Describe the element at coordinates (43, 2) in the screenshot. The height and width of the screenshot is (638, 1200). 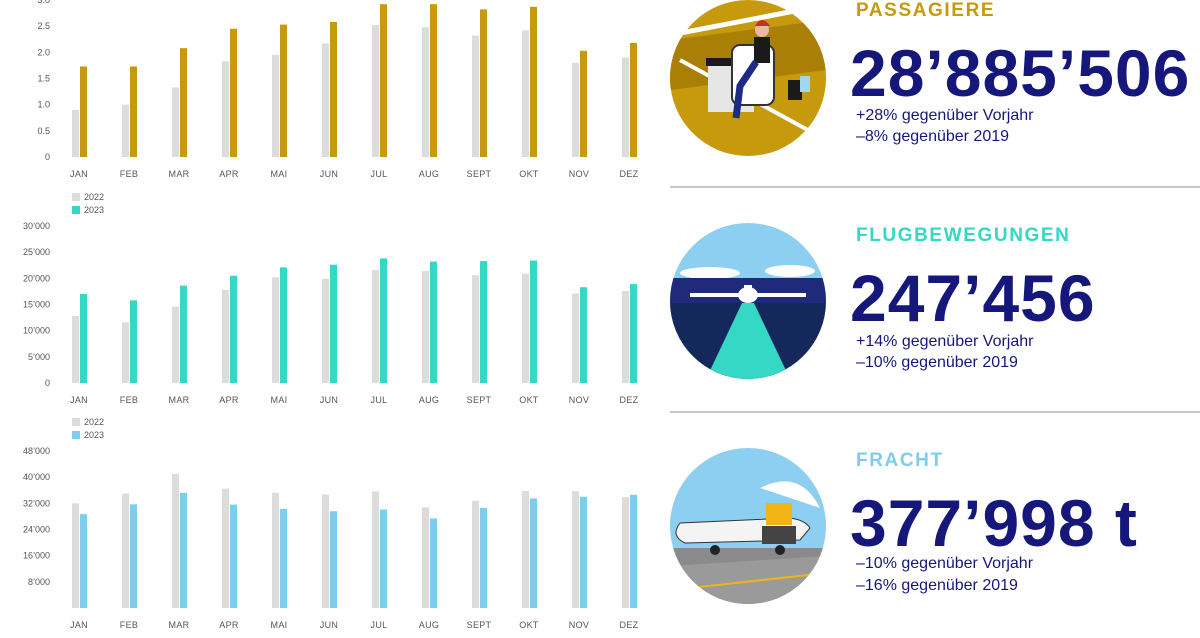
I see `y-tick-label: 3.0` at that location.